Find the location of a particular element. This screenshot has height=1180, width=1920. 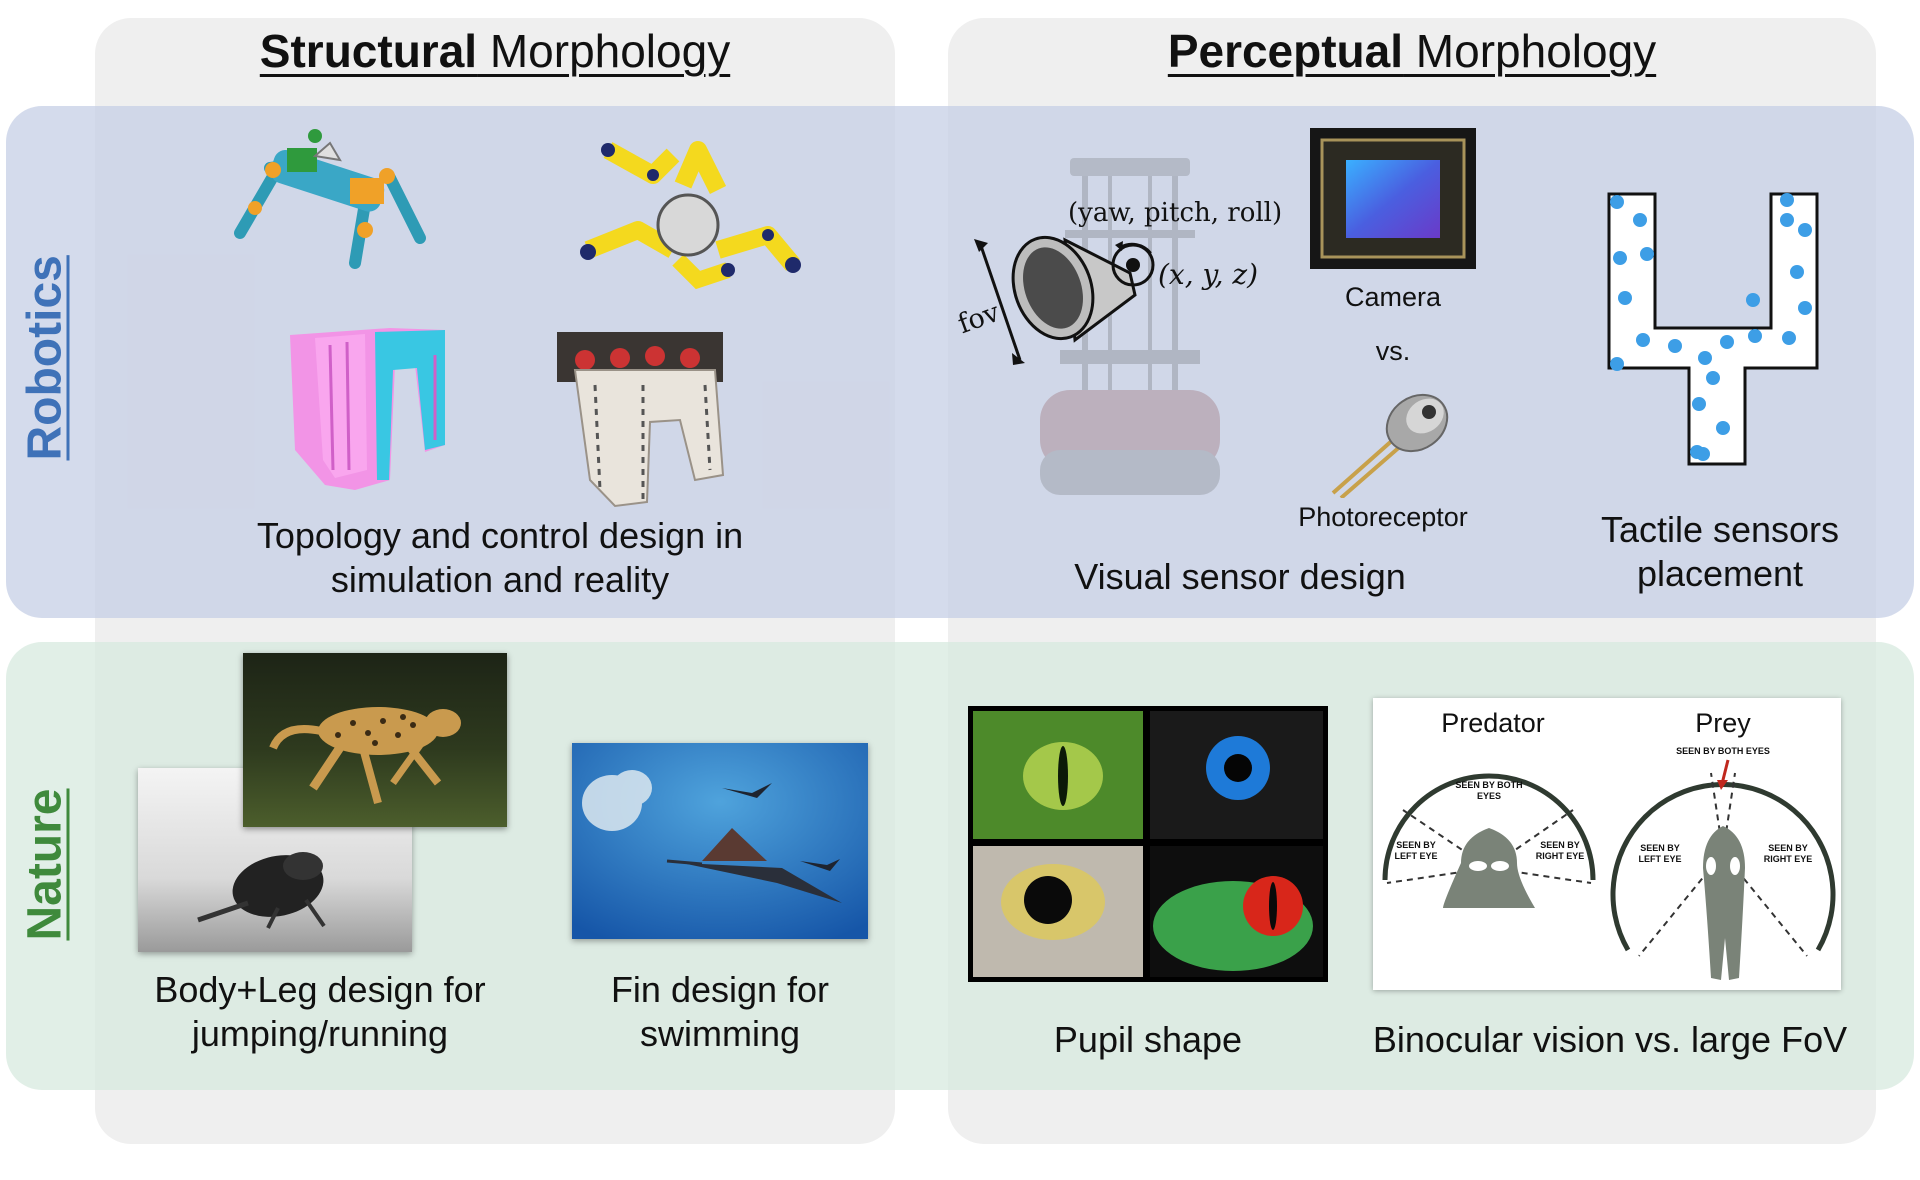

tactile-caption: Tactile sensors placement is located at coordinates (1720, 552).